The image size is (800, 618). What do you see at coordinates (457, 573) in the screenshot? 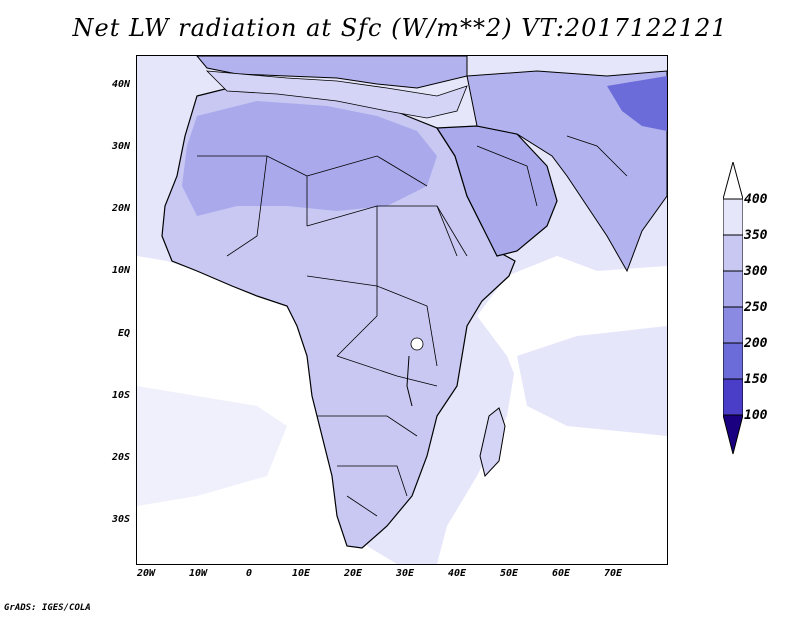
I see `lon-label-40e: 40E` at bounding box center [457, 573].